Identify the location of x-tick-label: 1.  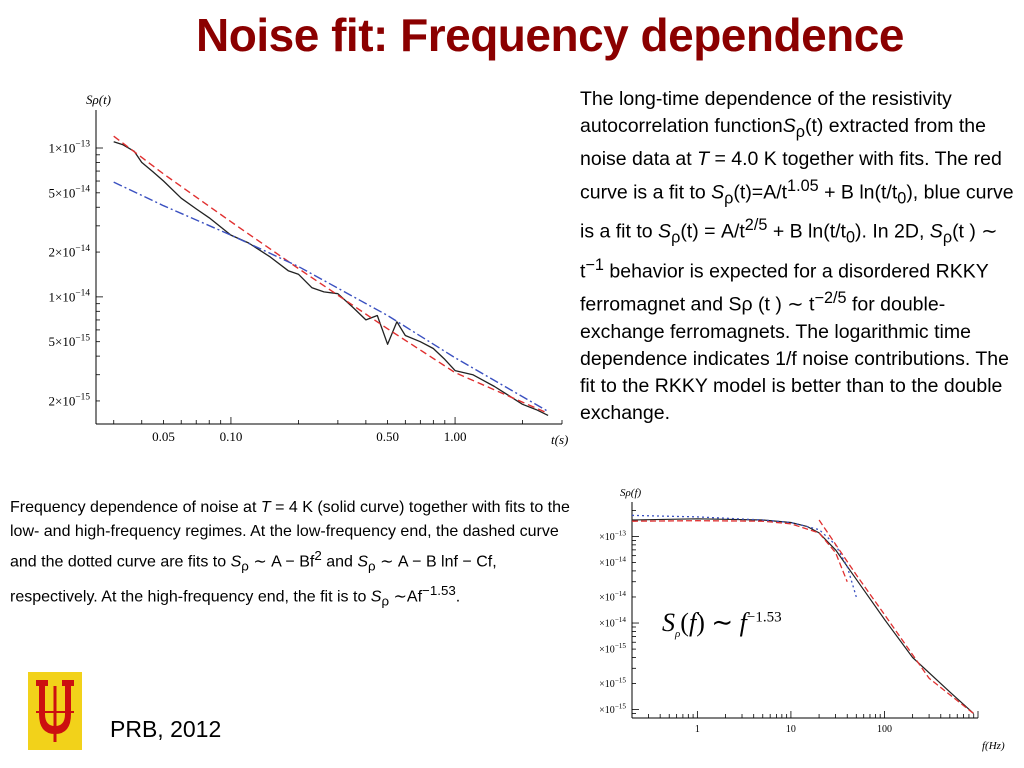
(697, 729).